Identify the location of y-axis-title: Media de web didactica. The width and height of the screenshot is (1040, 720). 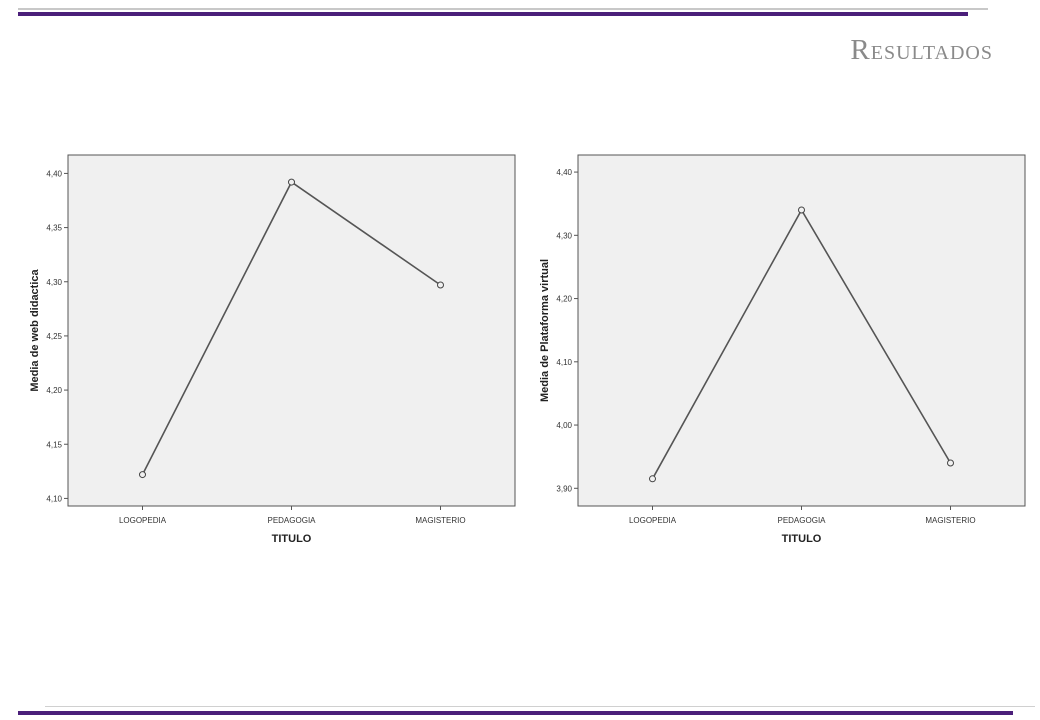
(35, 329).